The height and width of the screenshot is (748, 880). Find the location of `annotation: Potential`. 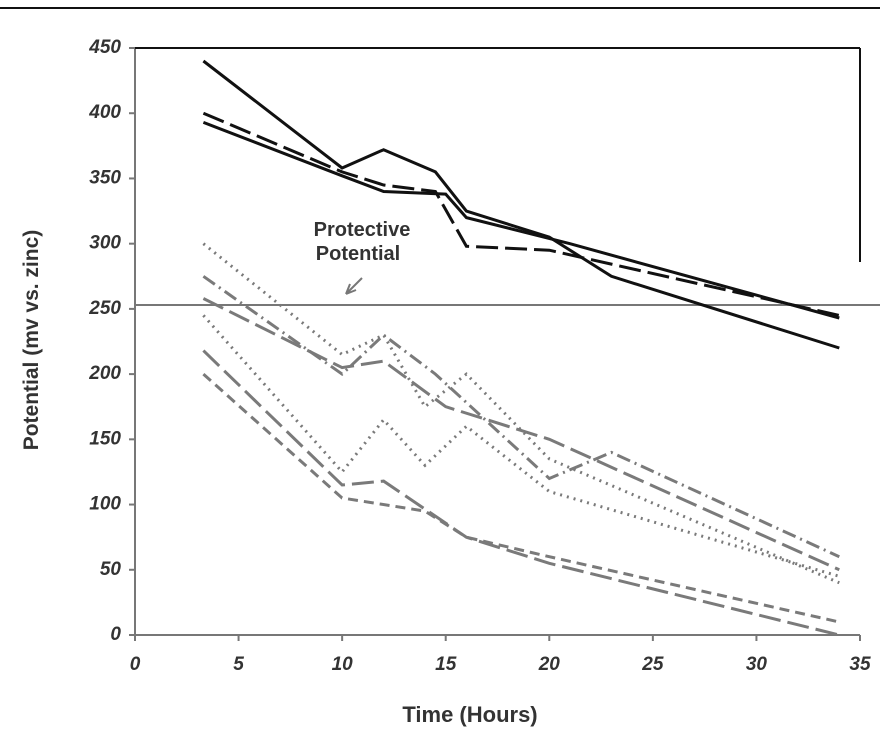

annotation: Potential is located at coordinates (358, 254).